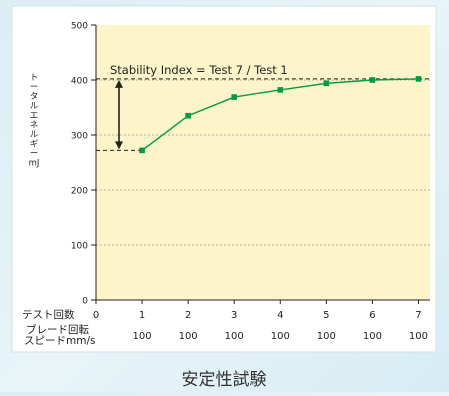 This screenshot has width=449, height=396. What do you see at coordinates (34, 135) in the screenshot?
I see `y-label-part-6: ル` at bounding box center [34, 135].